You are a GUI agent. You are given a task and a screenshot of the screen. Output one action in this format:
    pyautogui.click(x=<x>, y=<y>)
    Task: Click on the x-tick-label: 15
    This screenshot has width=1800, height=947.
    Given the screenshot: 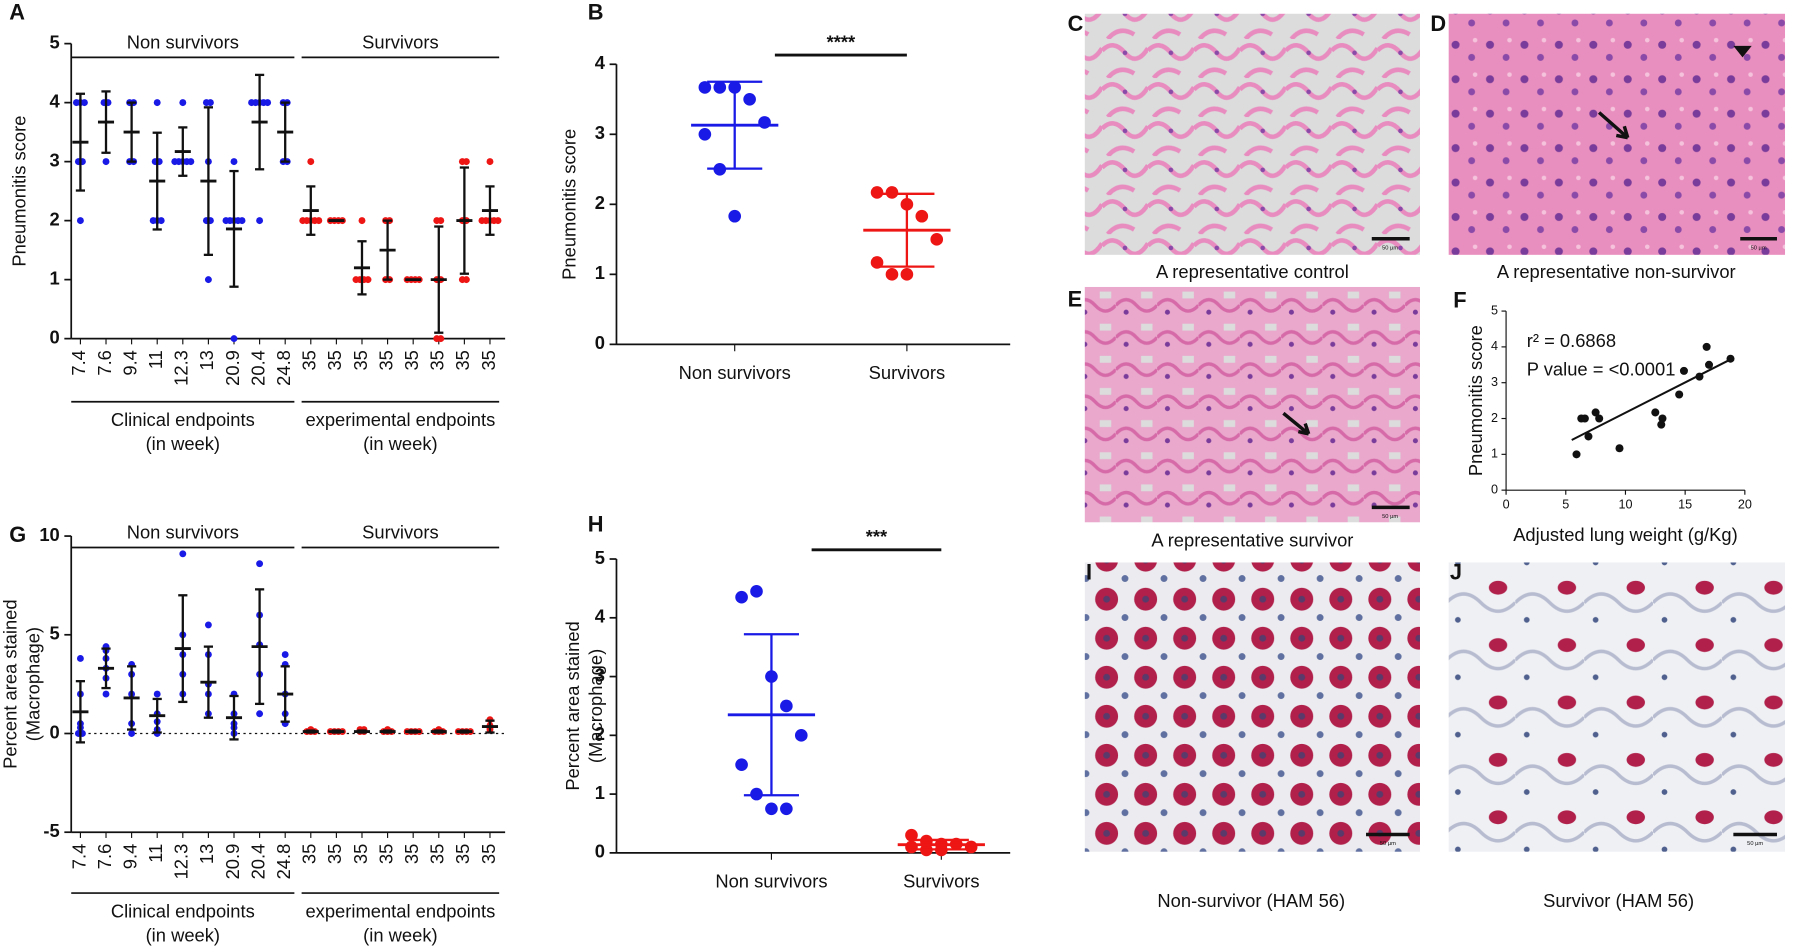 What is the action you would take?
    pyautogui.click(x=1685, y=504)
    